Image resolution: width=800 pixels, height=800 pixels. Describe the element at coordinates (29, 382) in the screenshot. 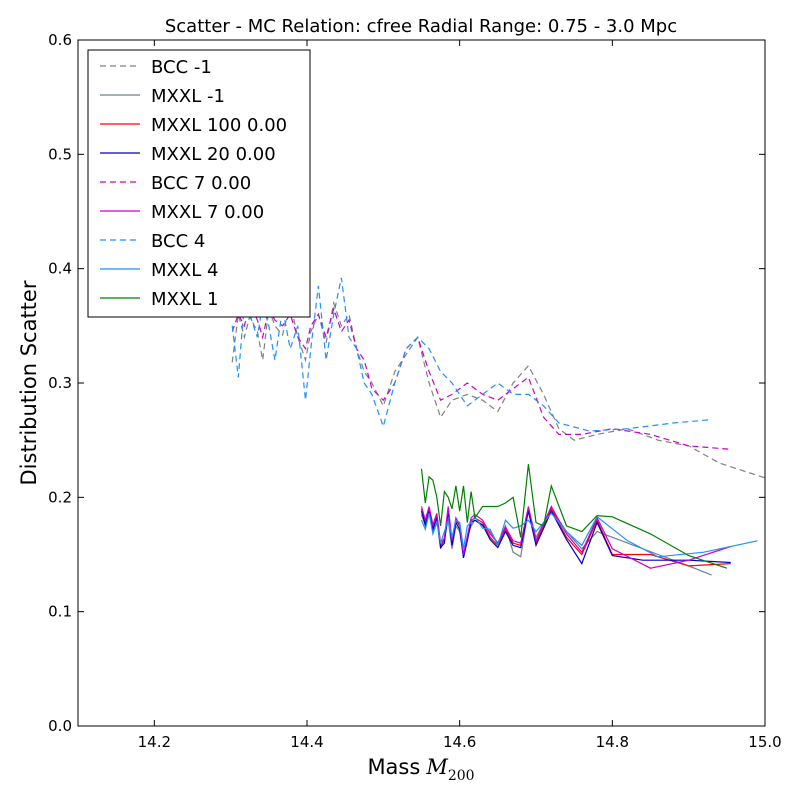

I see `y-axis-label: Distribution Scatter` at that location.